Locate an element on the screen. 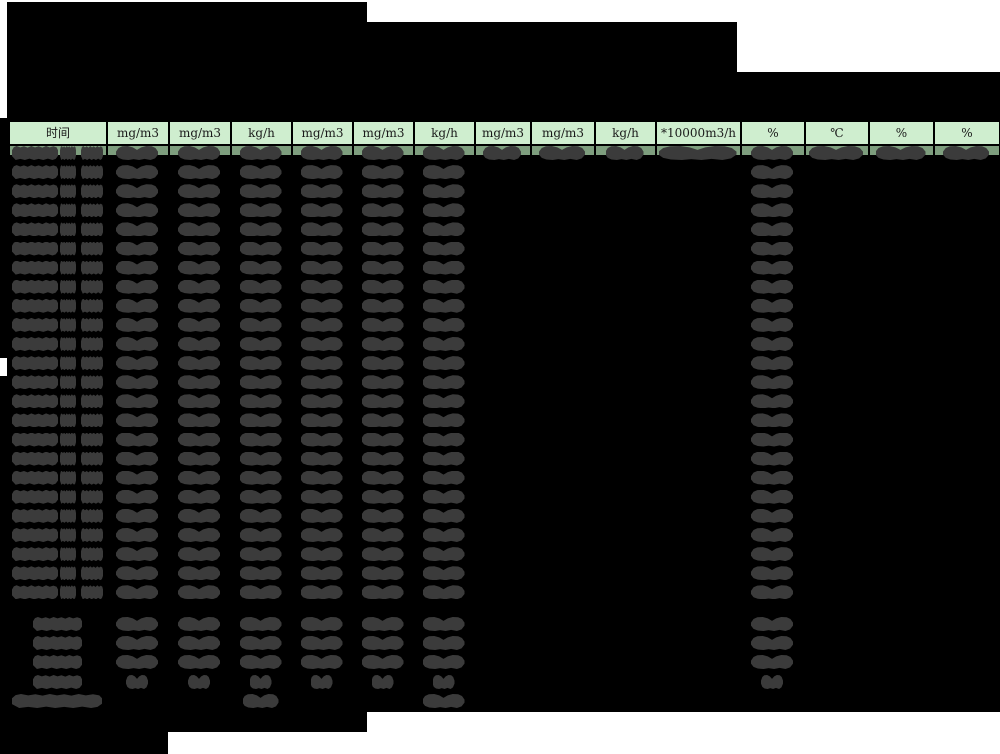 This screenshot has width=1000, height=754. redaction-bottom-step1 is located at coordinates (183, 722).